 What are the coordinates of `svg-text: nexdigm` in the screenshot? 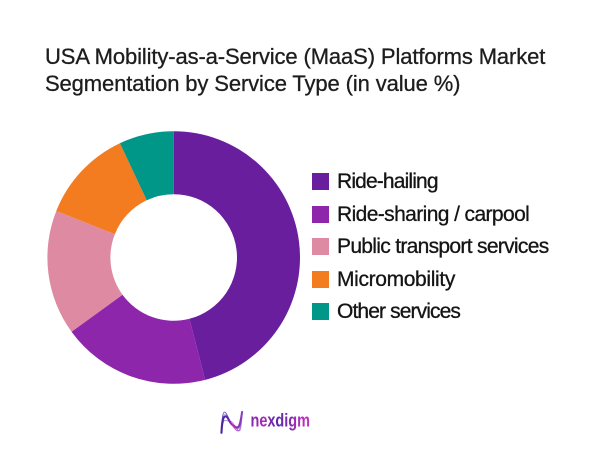 It's located at (281, 421).